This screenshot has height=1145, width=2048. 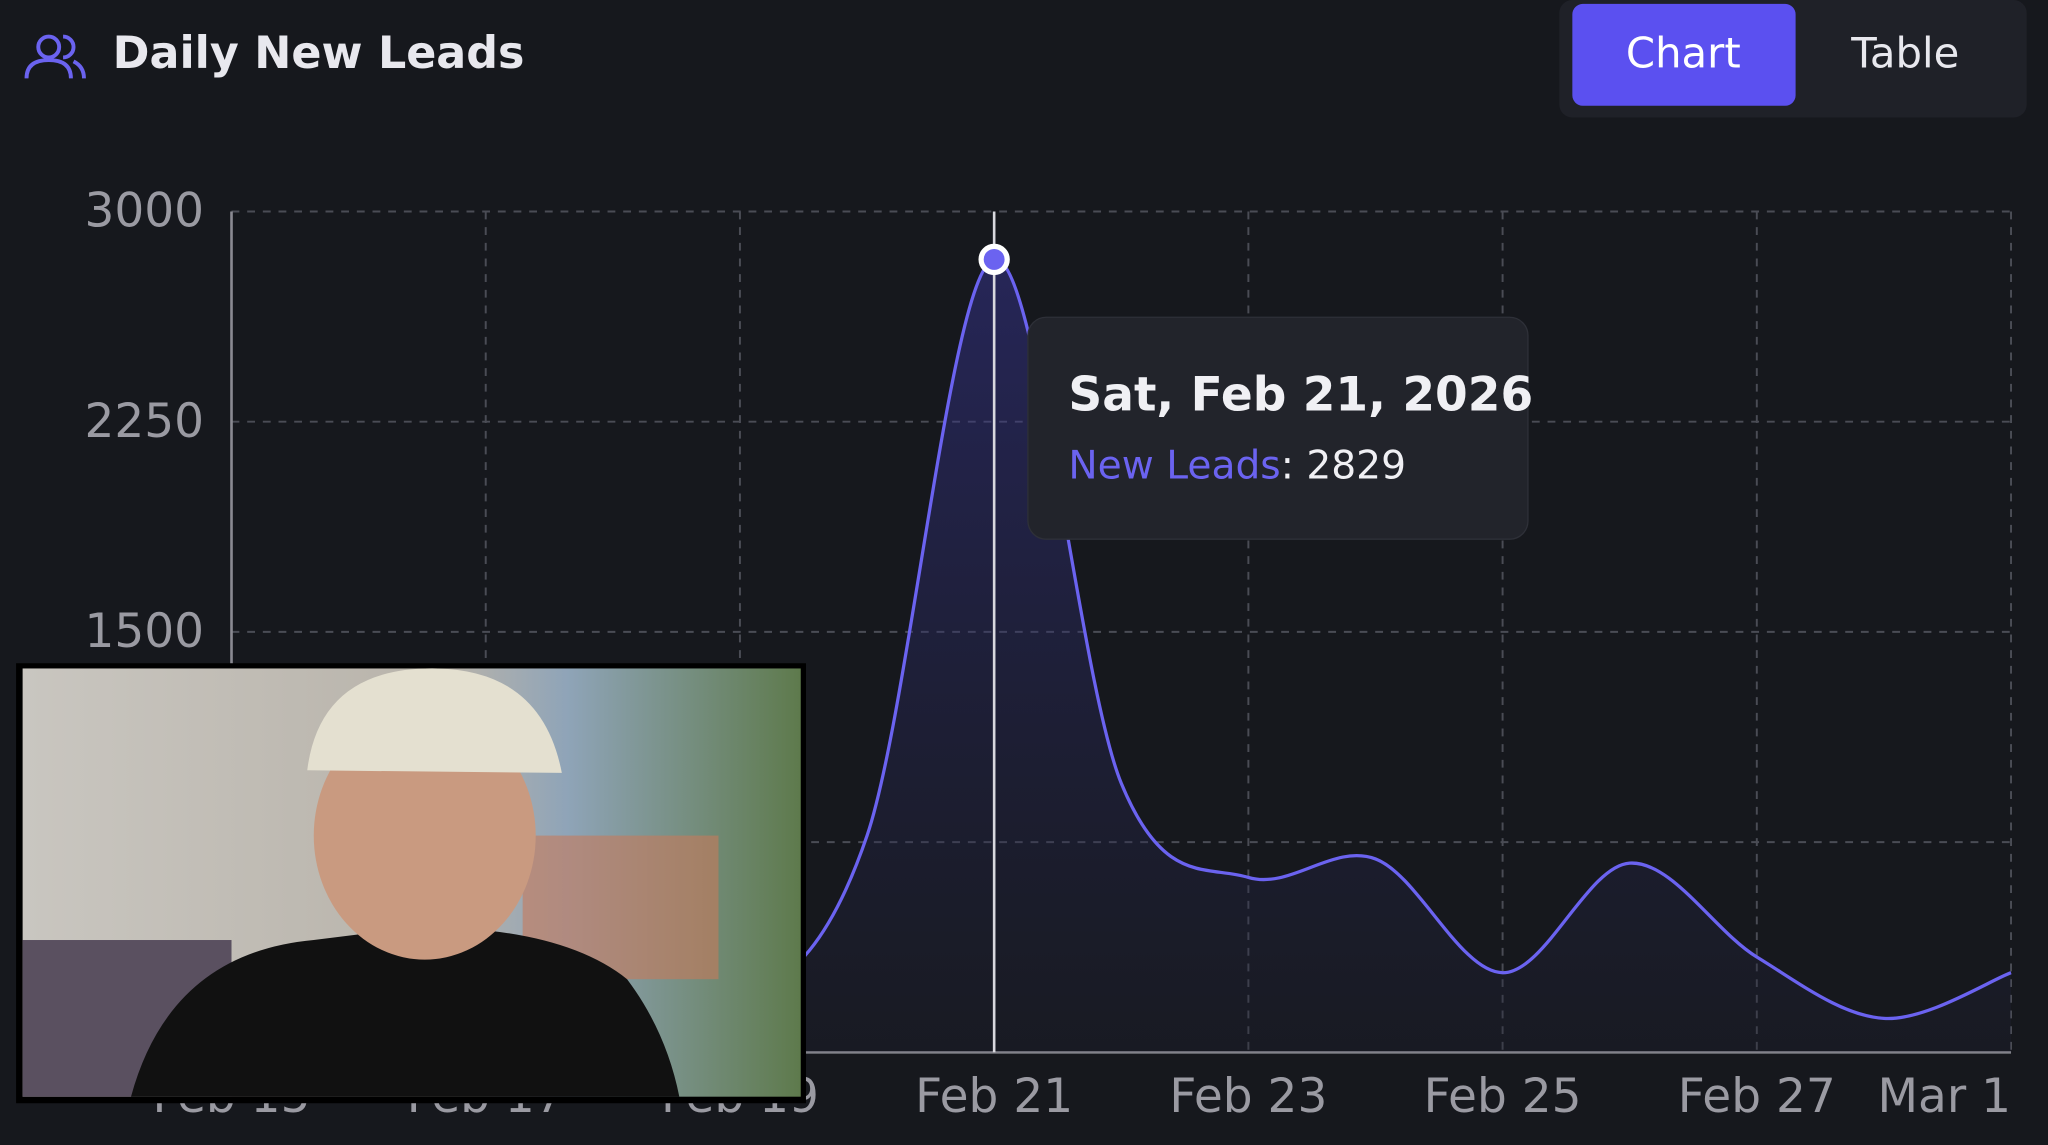 What do you see at coordinates (144, 421) in the screenshot?
I see `y-tick-label: 2250` at bounding box center [144, 421].